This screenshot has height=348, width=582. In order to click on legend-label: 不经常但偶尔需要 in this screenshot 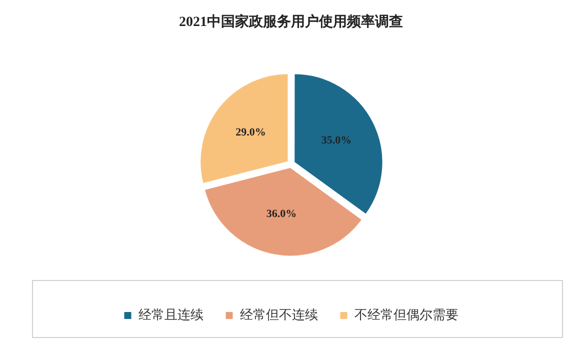, I will do `click(406, 315)`.